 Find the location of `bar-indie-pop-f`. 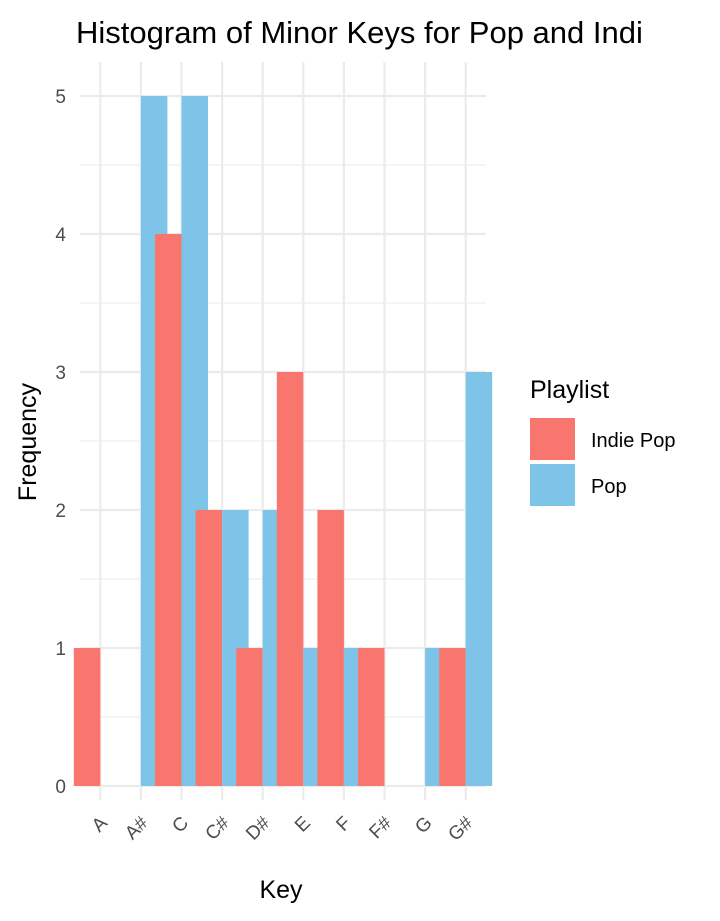

bar-indie-pop-f is located at coordinates (330, 648).